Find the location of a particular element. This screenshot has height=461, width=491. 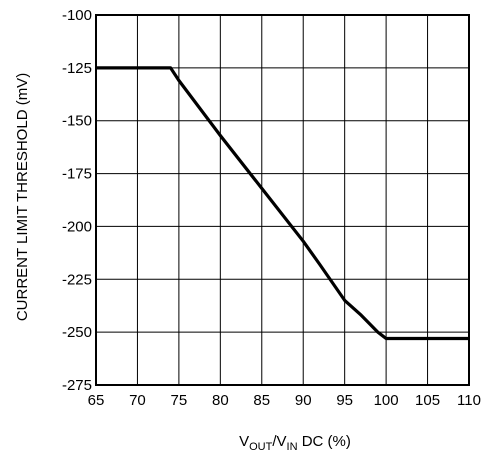

x-axis-title-sub-in: IN is located at coordinates (292, 447).